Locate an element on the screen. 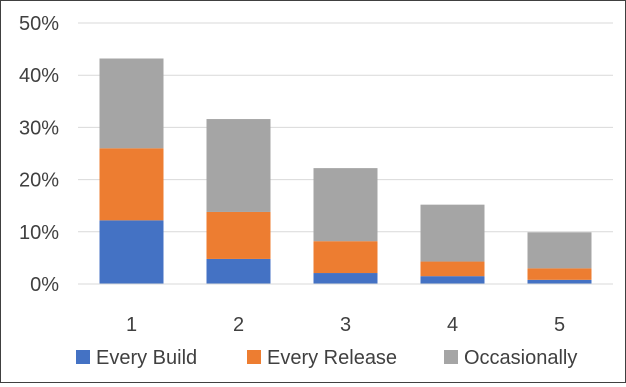  y-tick-label: 10% is located at coordinates (39, 233).